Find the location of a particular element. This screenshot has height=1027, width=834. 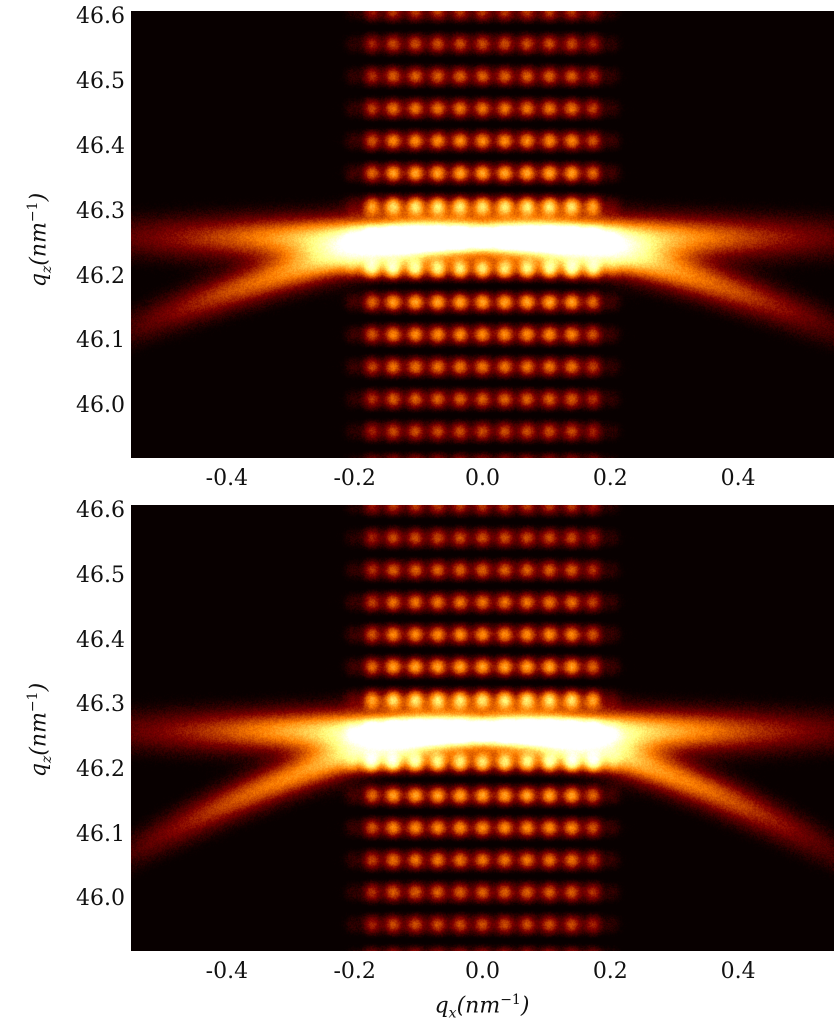

x-axis-label: qx(nm−1) is located at coordinates (482, 1007).